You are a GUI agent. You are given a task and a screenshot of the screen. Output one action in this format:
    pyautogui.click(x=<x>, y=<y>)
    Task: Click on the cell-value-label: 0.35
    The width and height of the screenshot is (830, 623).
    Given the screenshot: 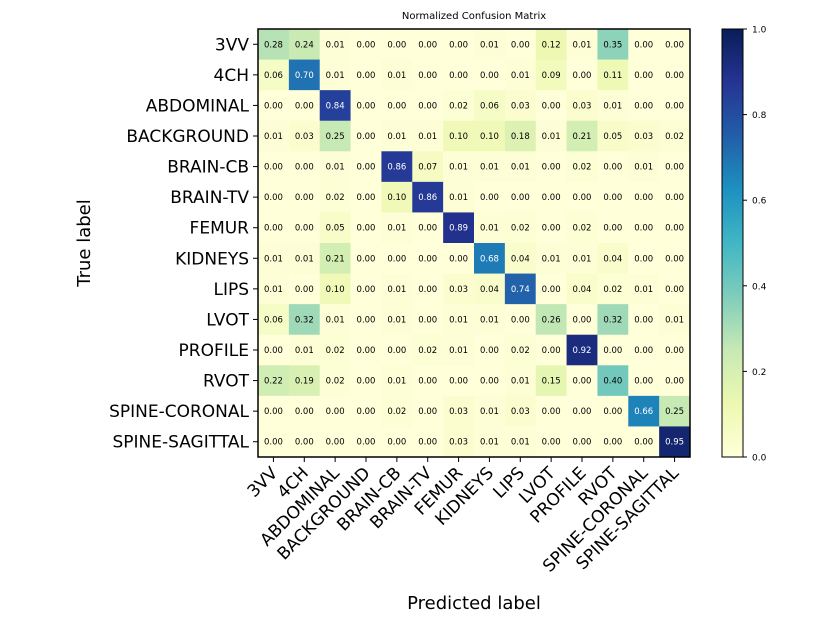 What is the action you would take?
    pyautogui.click(x=612, y=45)
    